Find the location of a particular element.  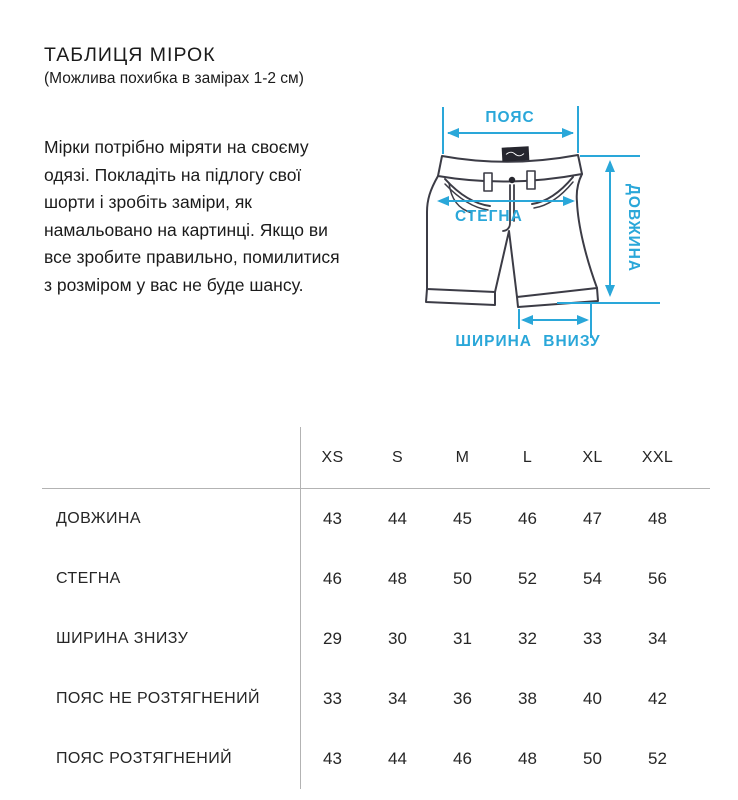

column-header-xs: XS is located at coordinates (332, 457).